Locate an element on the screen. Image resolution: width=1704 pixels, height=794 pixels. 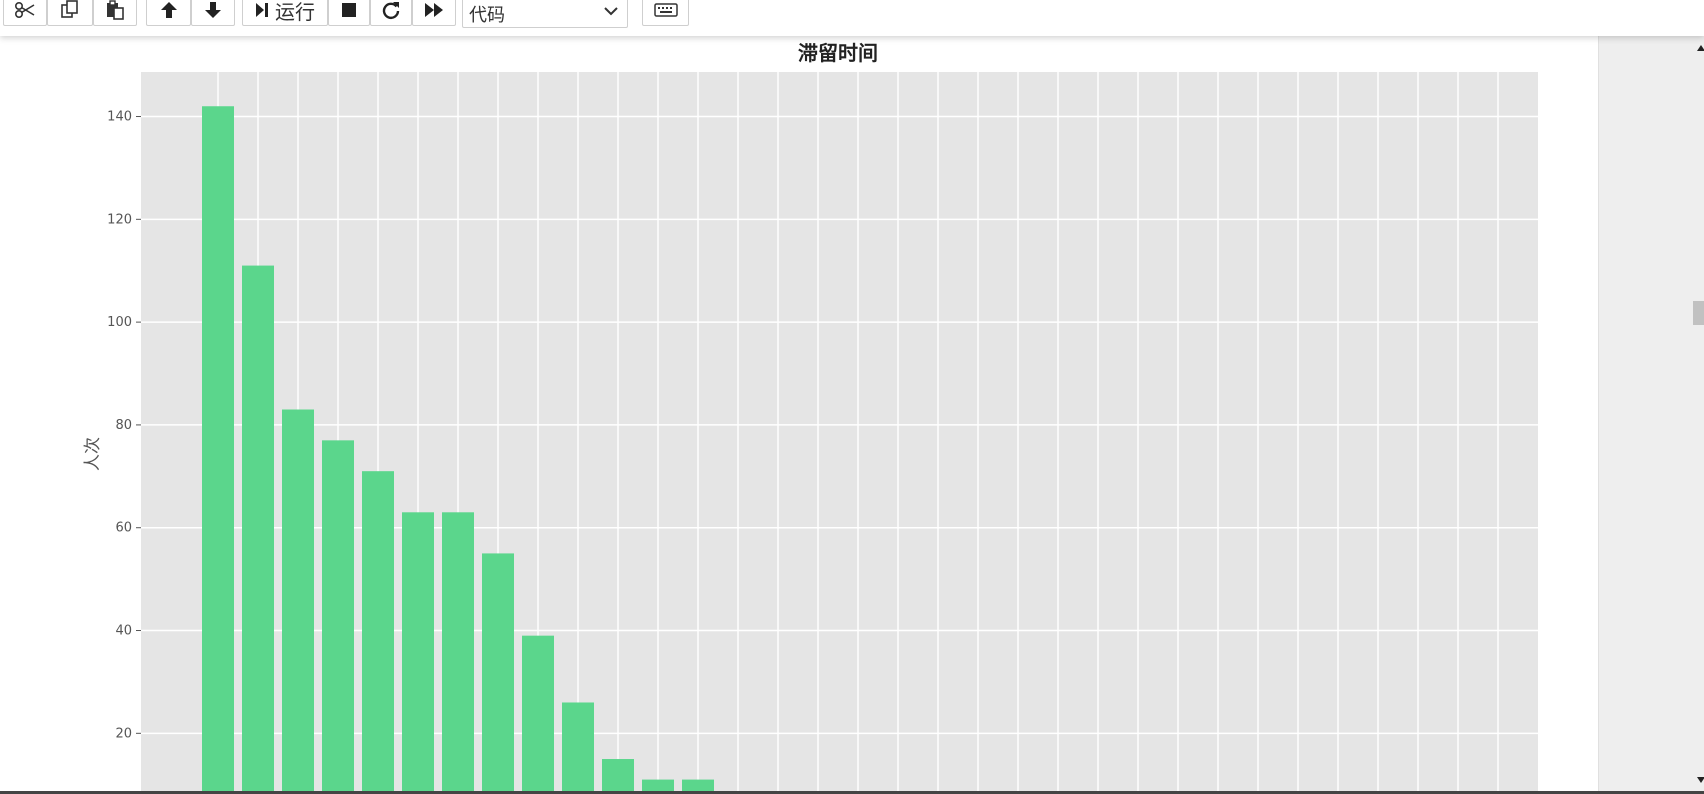
scroll-up-arrow-icon is located at coordinates (1700, 48).